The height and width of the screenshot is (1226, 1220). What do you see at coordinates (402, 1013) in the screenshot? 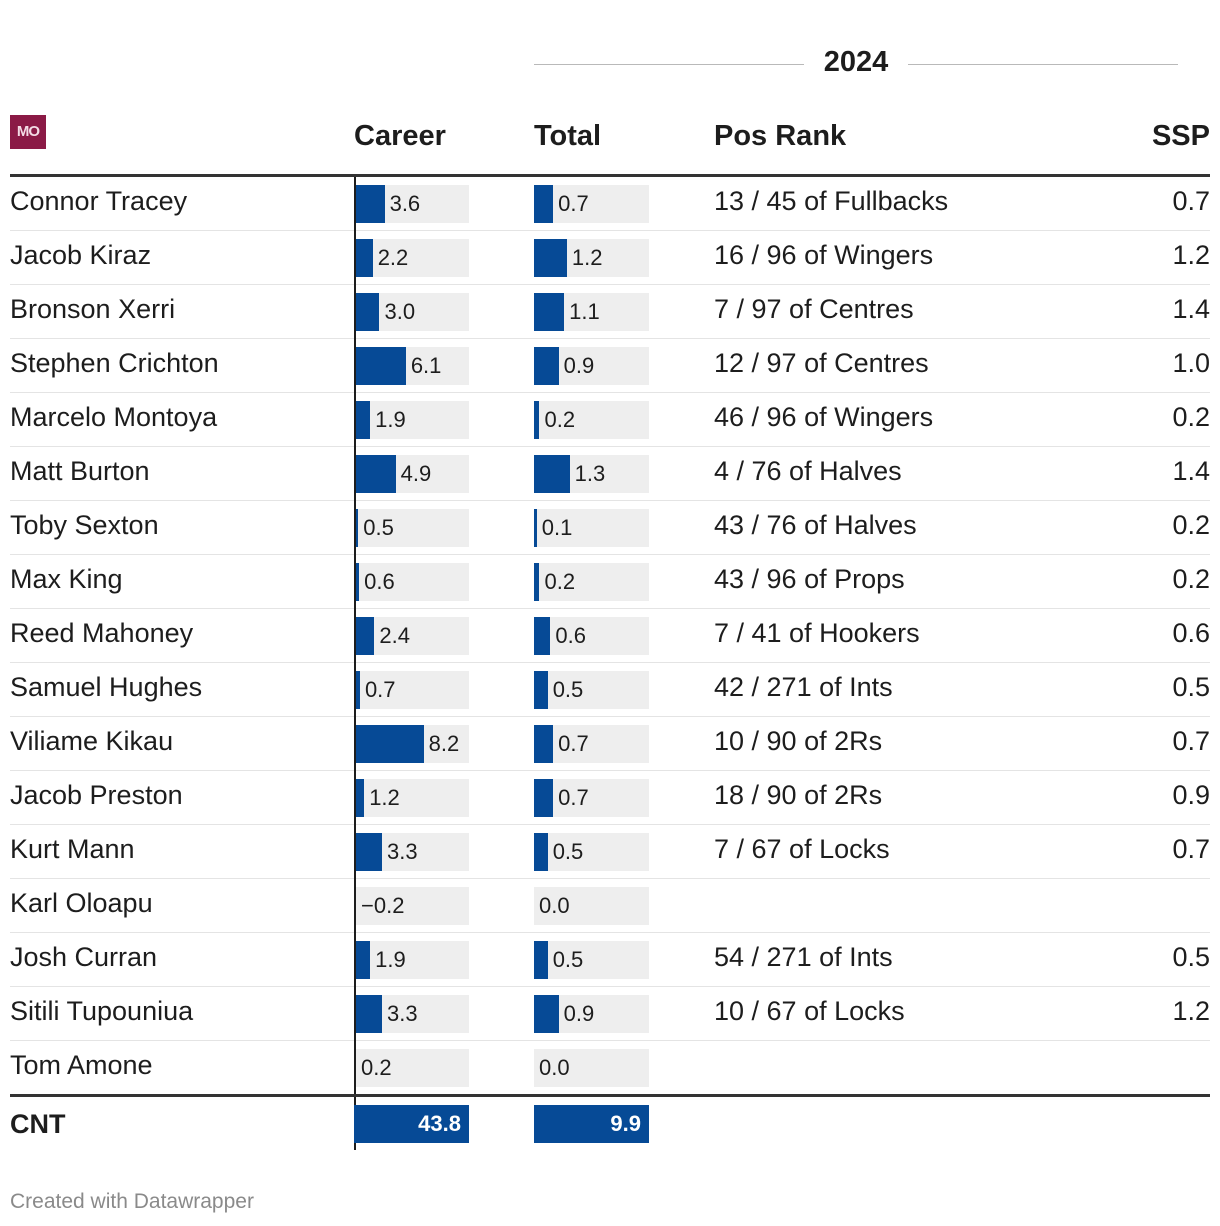
I see `career-value-label: 3.3` at bounding box center [402, 1013].